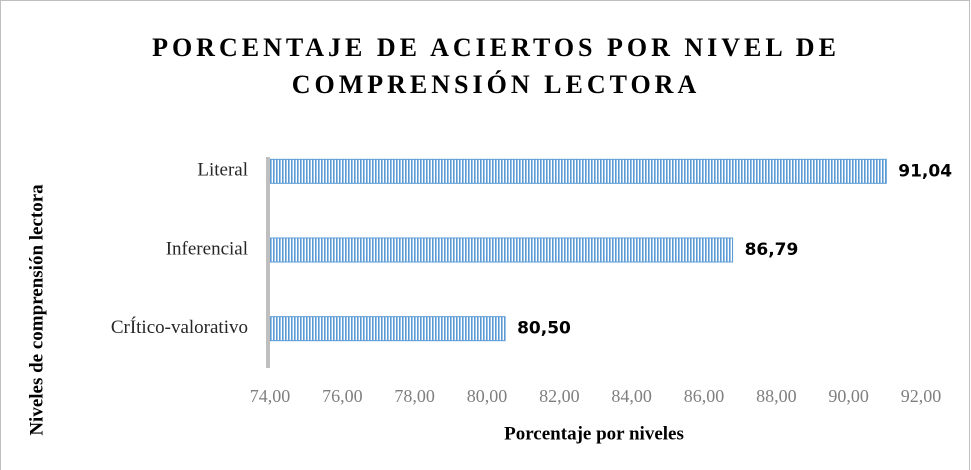  I want to click on data-label: 86,79, so click(772, 250).